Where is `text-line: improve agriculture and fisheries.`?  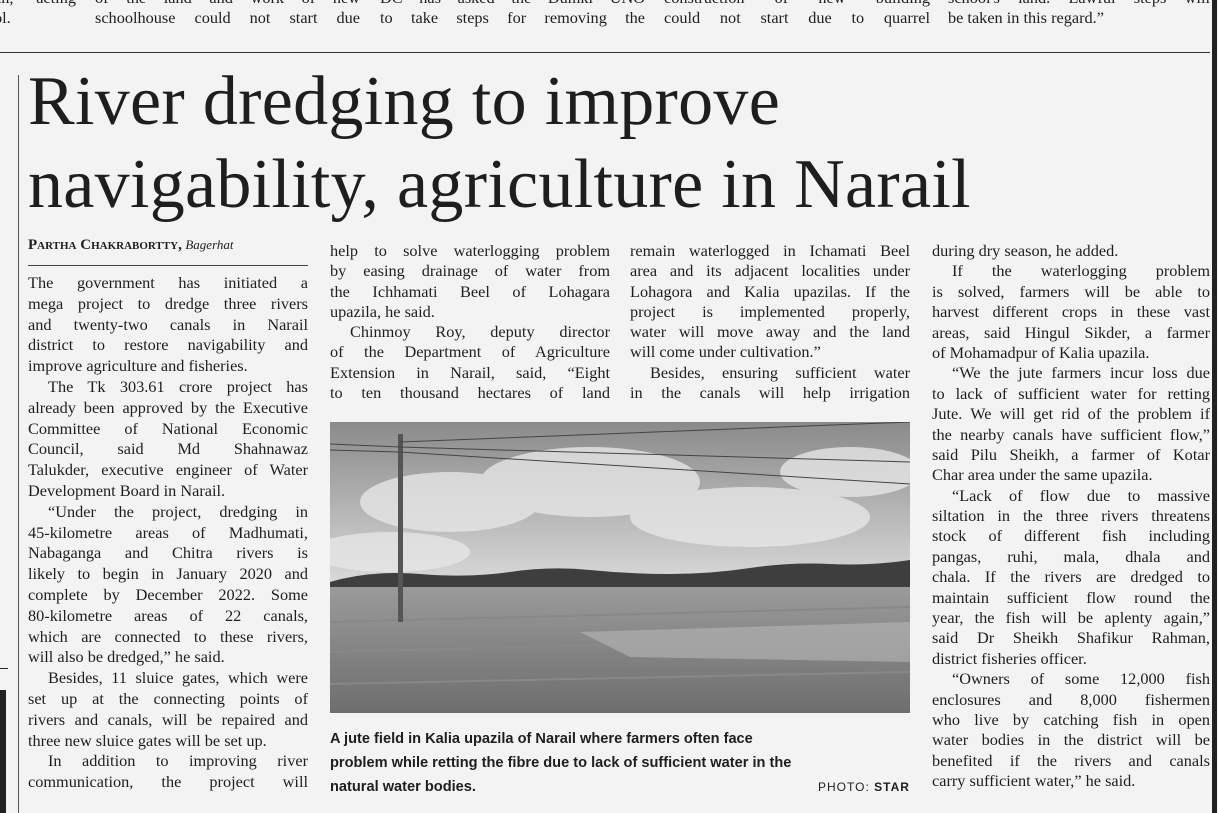 text-line: improve agriculture and fisheries. is located at coordinates (138, 366).